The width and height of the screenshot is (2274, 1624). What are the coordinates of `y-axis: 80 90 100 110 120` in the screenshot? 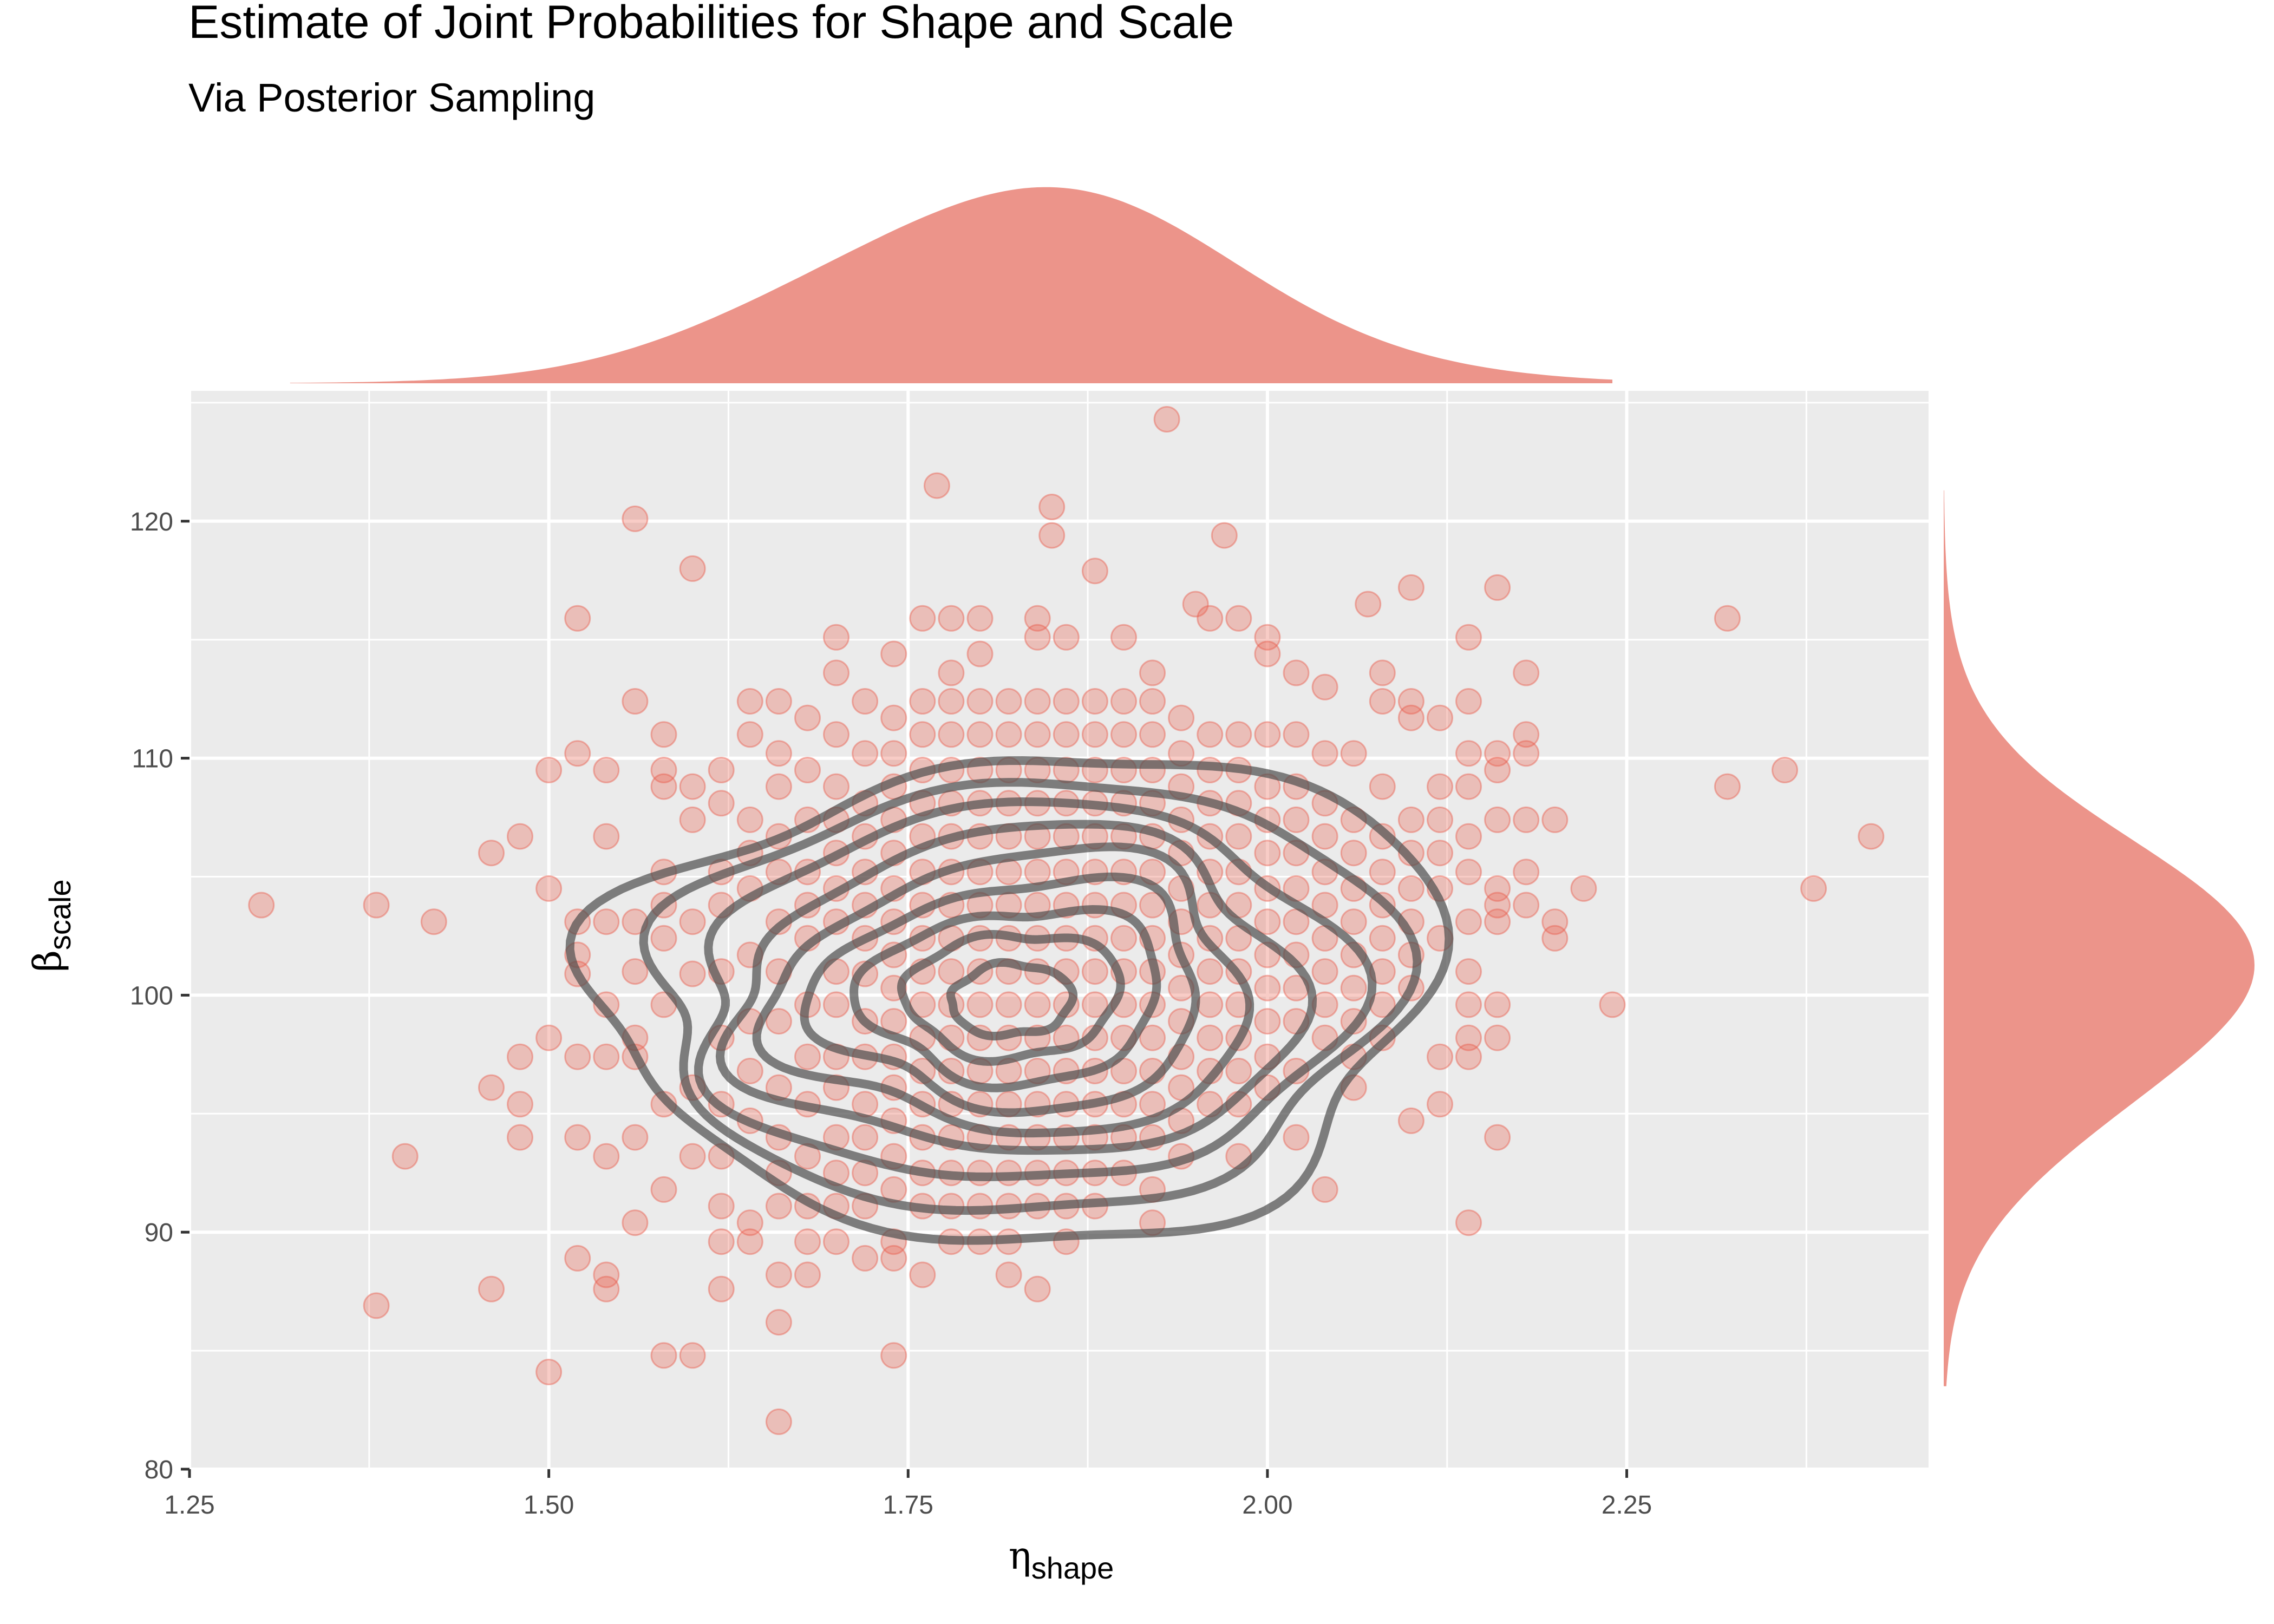 It's located at (160, 996).